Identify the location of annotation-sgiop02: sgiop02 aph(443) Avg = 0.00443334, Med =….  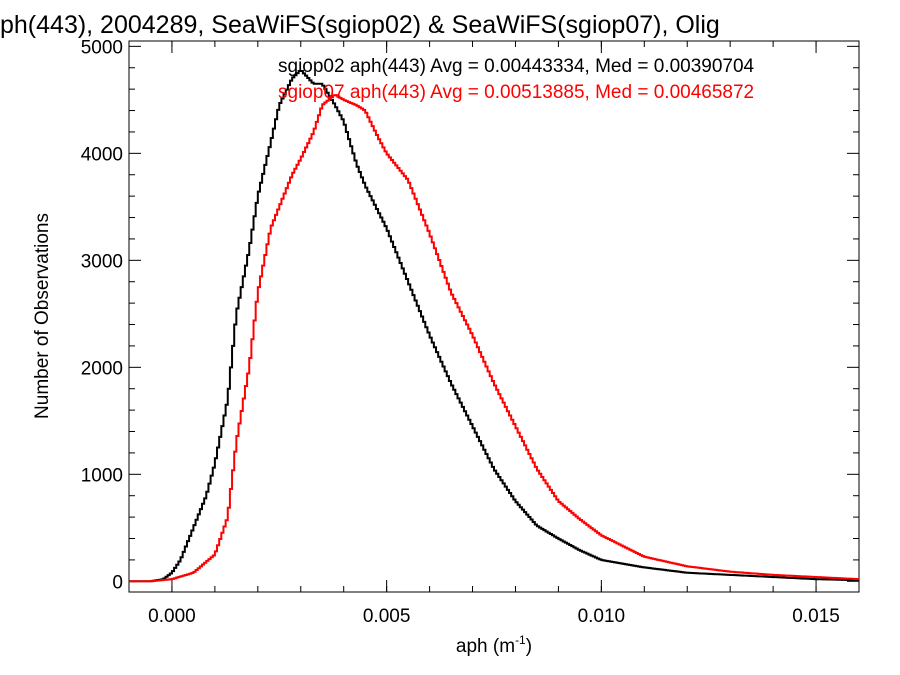
(516, 66).